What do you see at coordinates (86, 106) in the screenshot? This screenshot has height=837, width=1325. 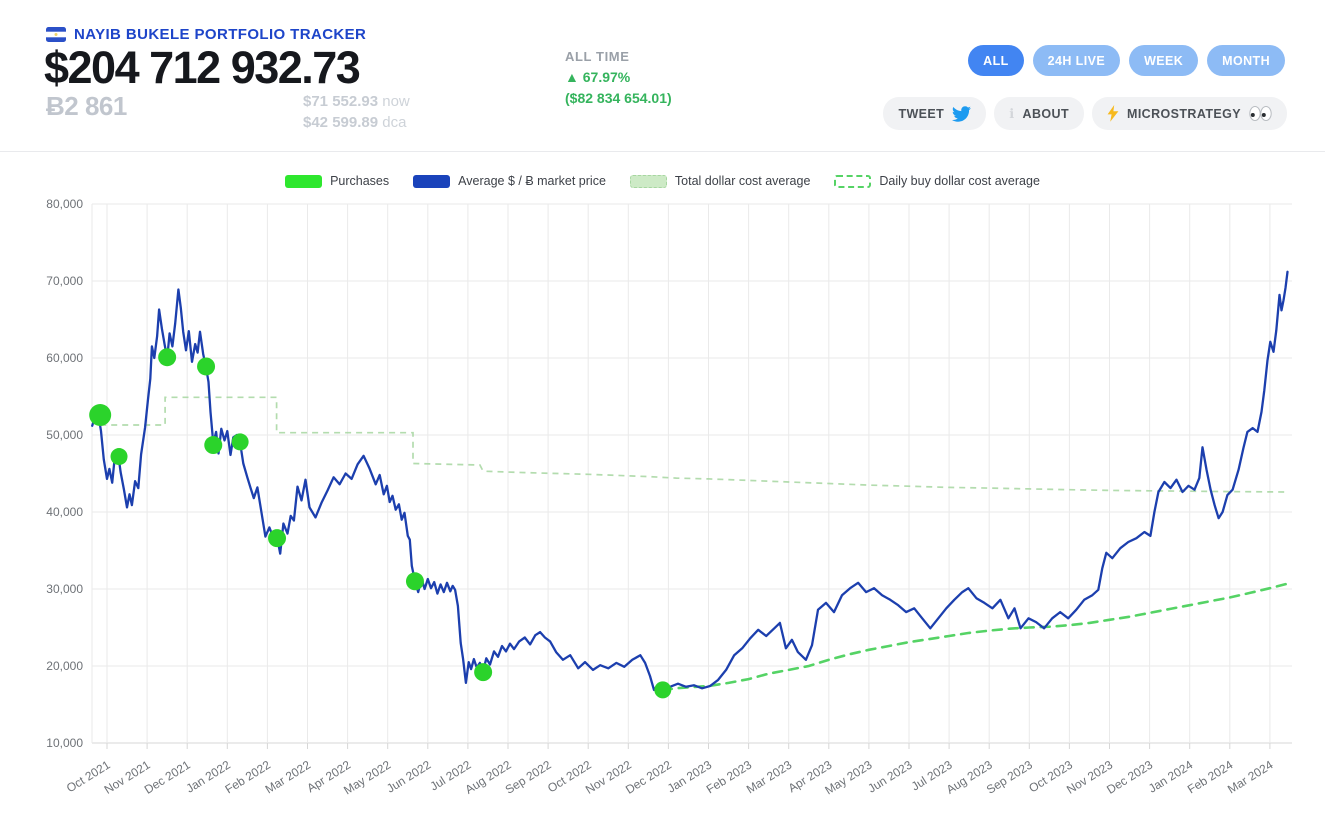 I see `btc-amount: Ƀ2 861` at bounding box center [86, 106].